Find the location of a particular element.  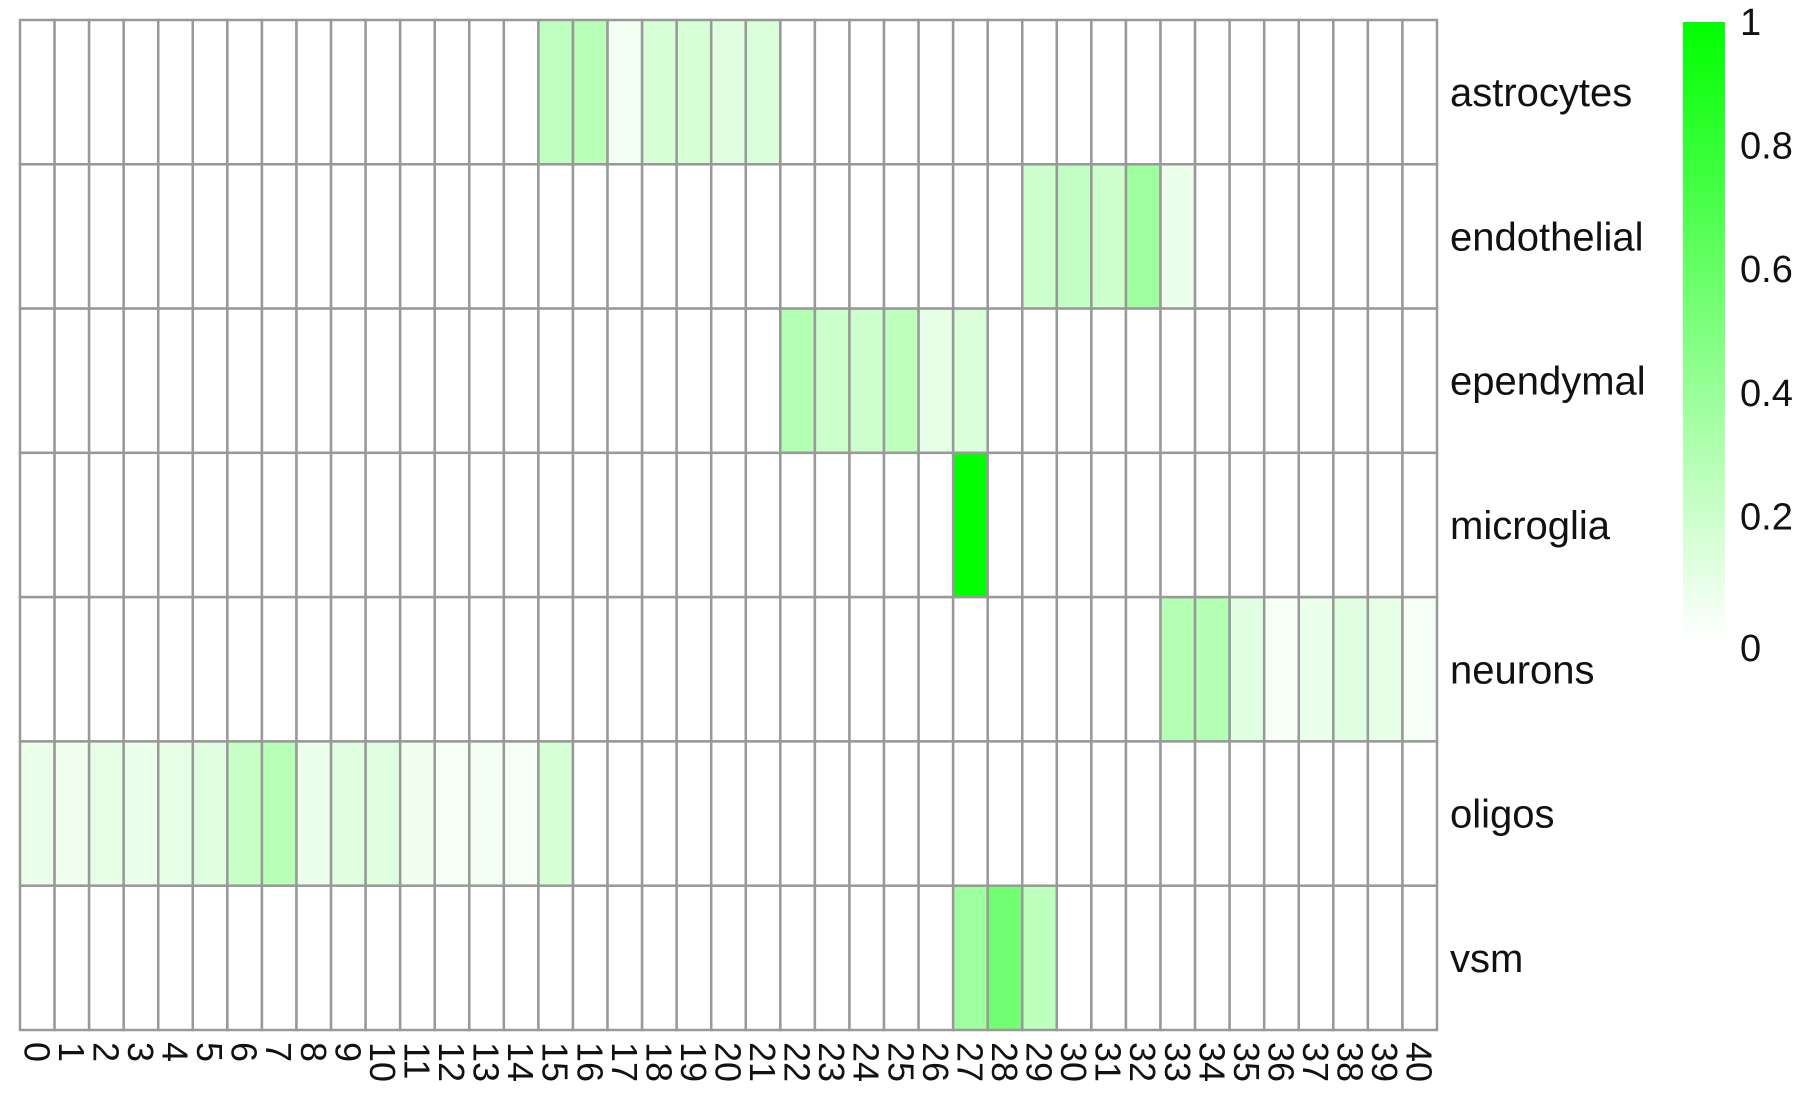

column-label-0: 0 is located at coordinates (36, 1052).